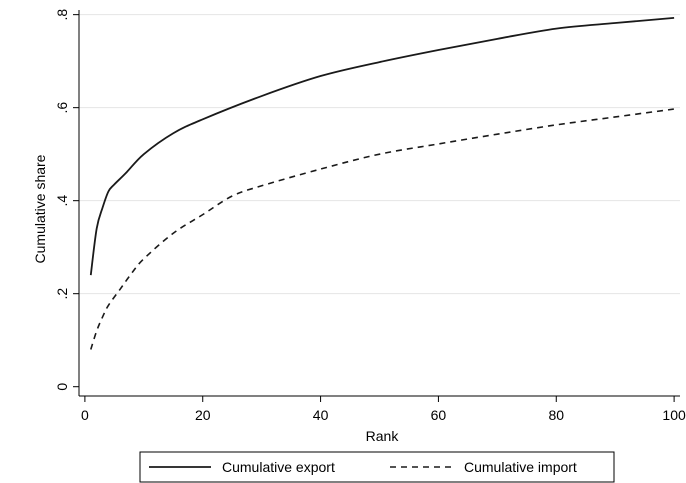 The image size is (686, 483). What do you see at coordinates (62, 294) in the screenshot?
I see `y-tick-label: .2` at bounding box center [62, 294].